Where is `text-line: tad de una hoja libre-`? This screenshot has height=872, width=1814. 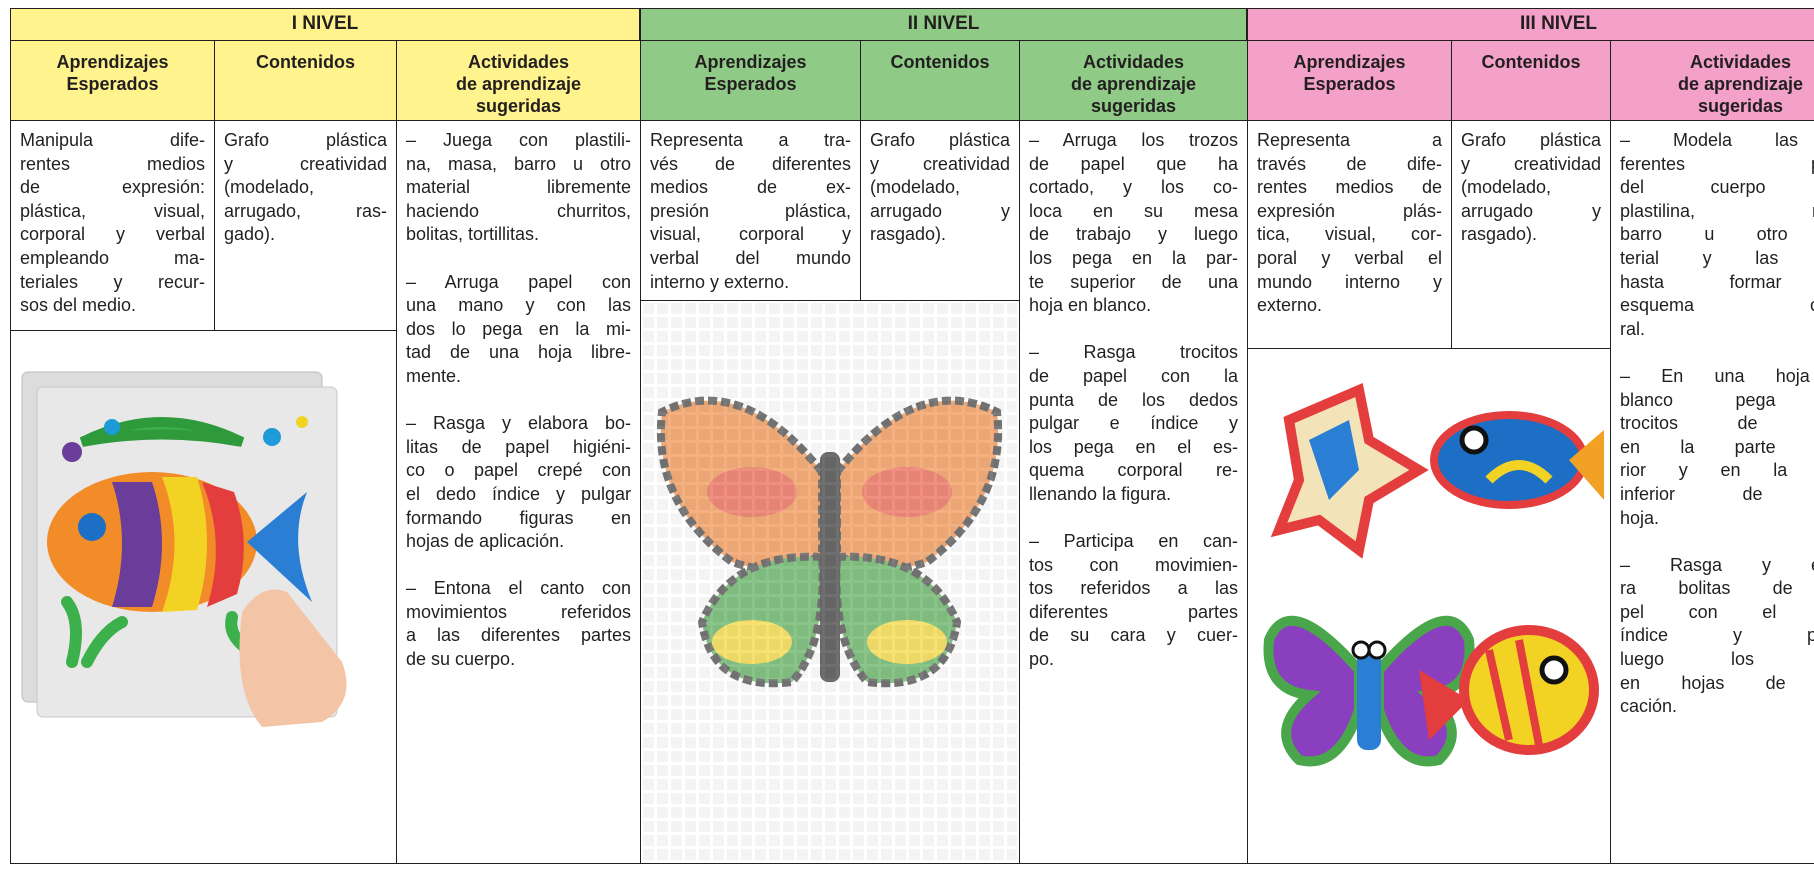 text-line: tad de una hoja libre- is located at coordinates (518, 352).